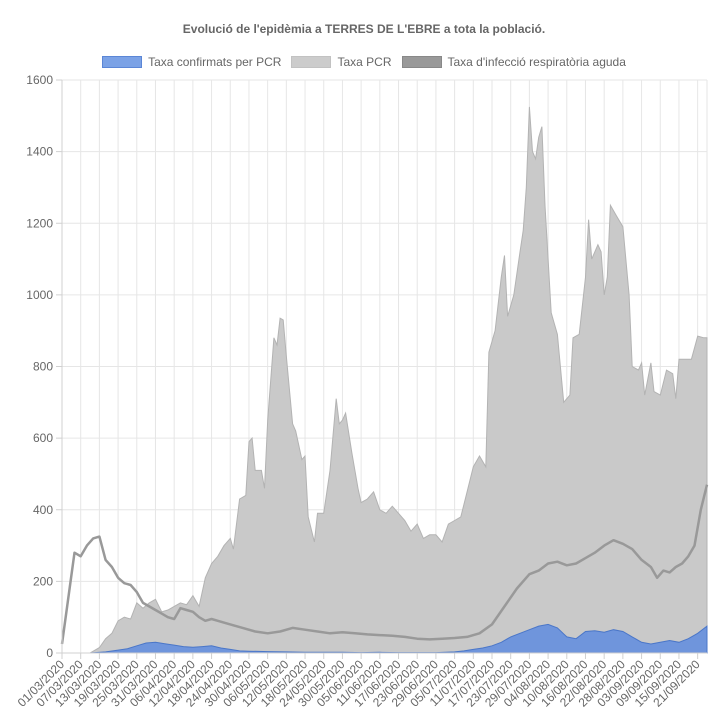  I want to click on series-area-confirmed, so click(385, 638).